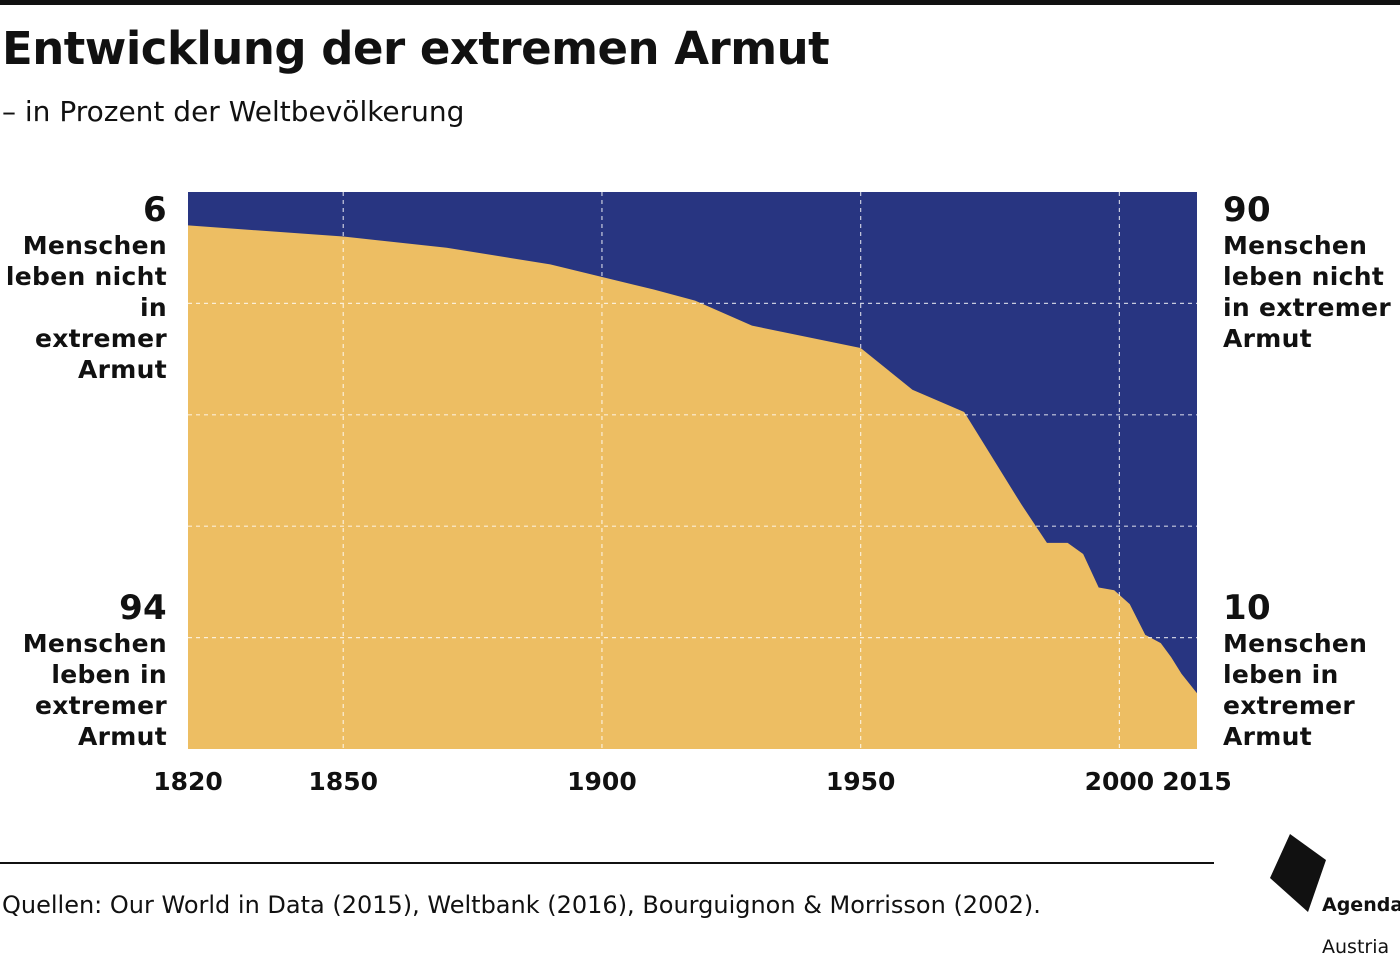 This screenshot has height=958, width=1400. What do you see at coordinates (94, 690) in the screenshot?
I see `label-left-bottom-text: Menschen leben in extremer Armut` at bounding box center [94, 690].